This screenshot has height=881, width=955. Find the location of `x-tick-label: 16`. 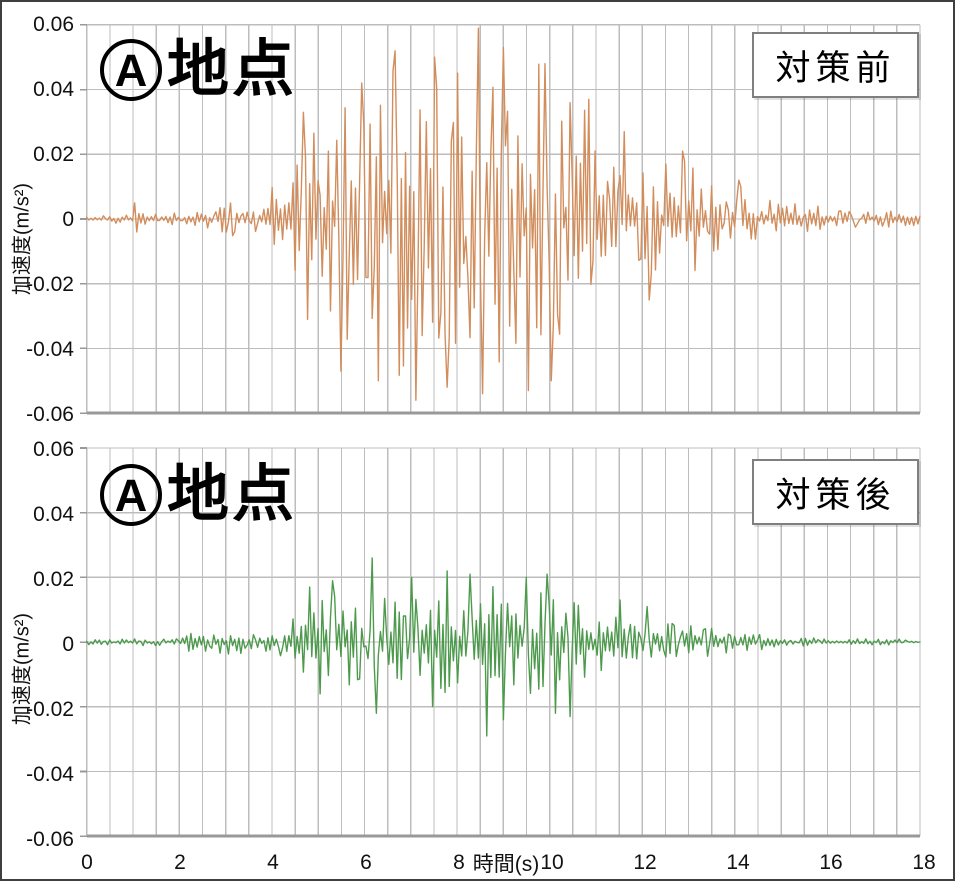

x-tick-label: 16 is located at coordinates (831, 862).